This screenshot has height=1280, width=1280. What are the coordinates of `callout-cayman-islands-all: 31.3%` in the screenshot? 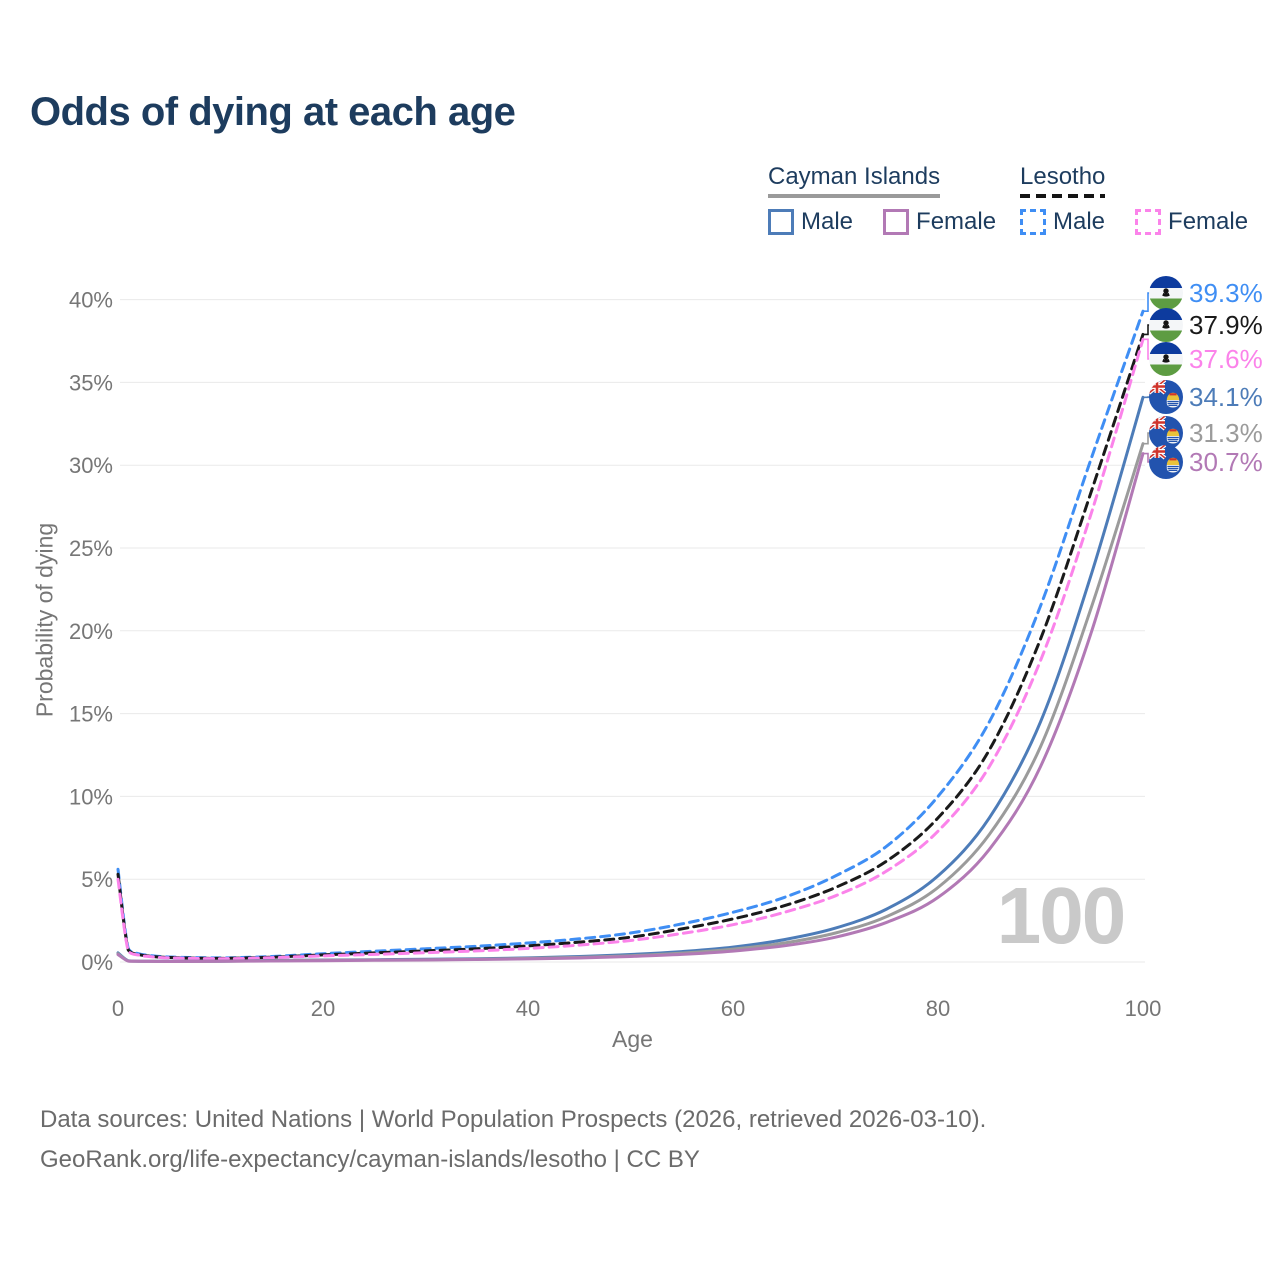 It's located at (1206, 433).